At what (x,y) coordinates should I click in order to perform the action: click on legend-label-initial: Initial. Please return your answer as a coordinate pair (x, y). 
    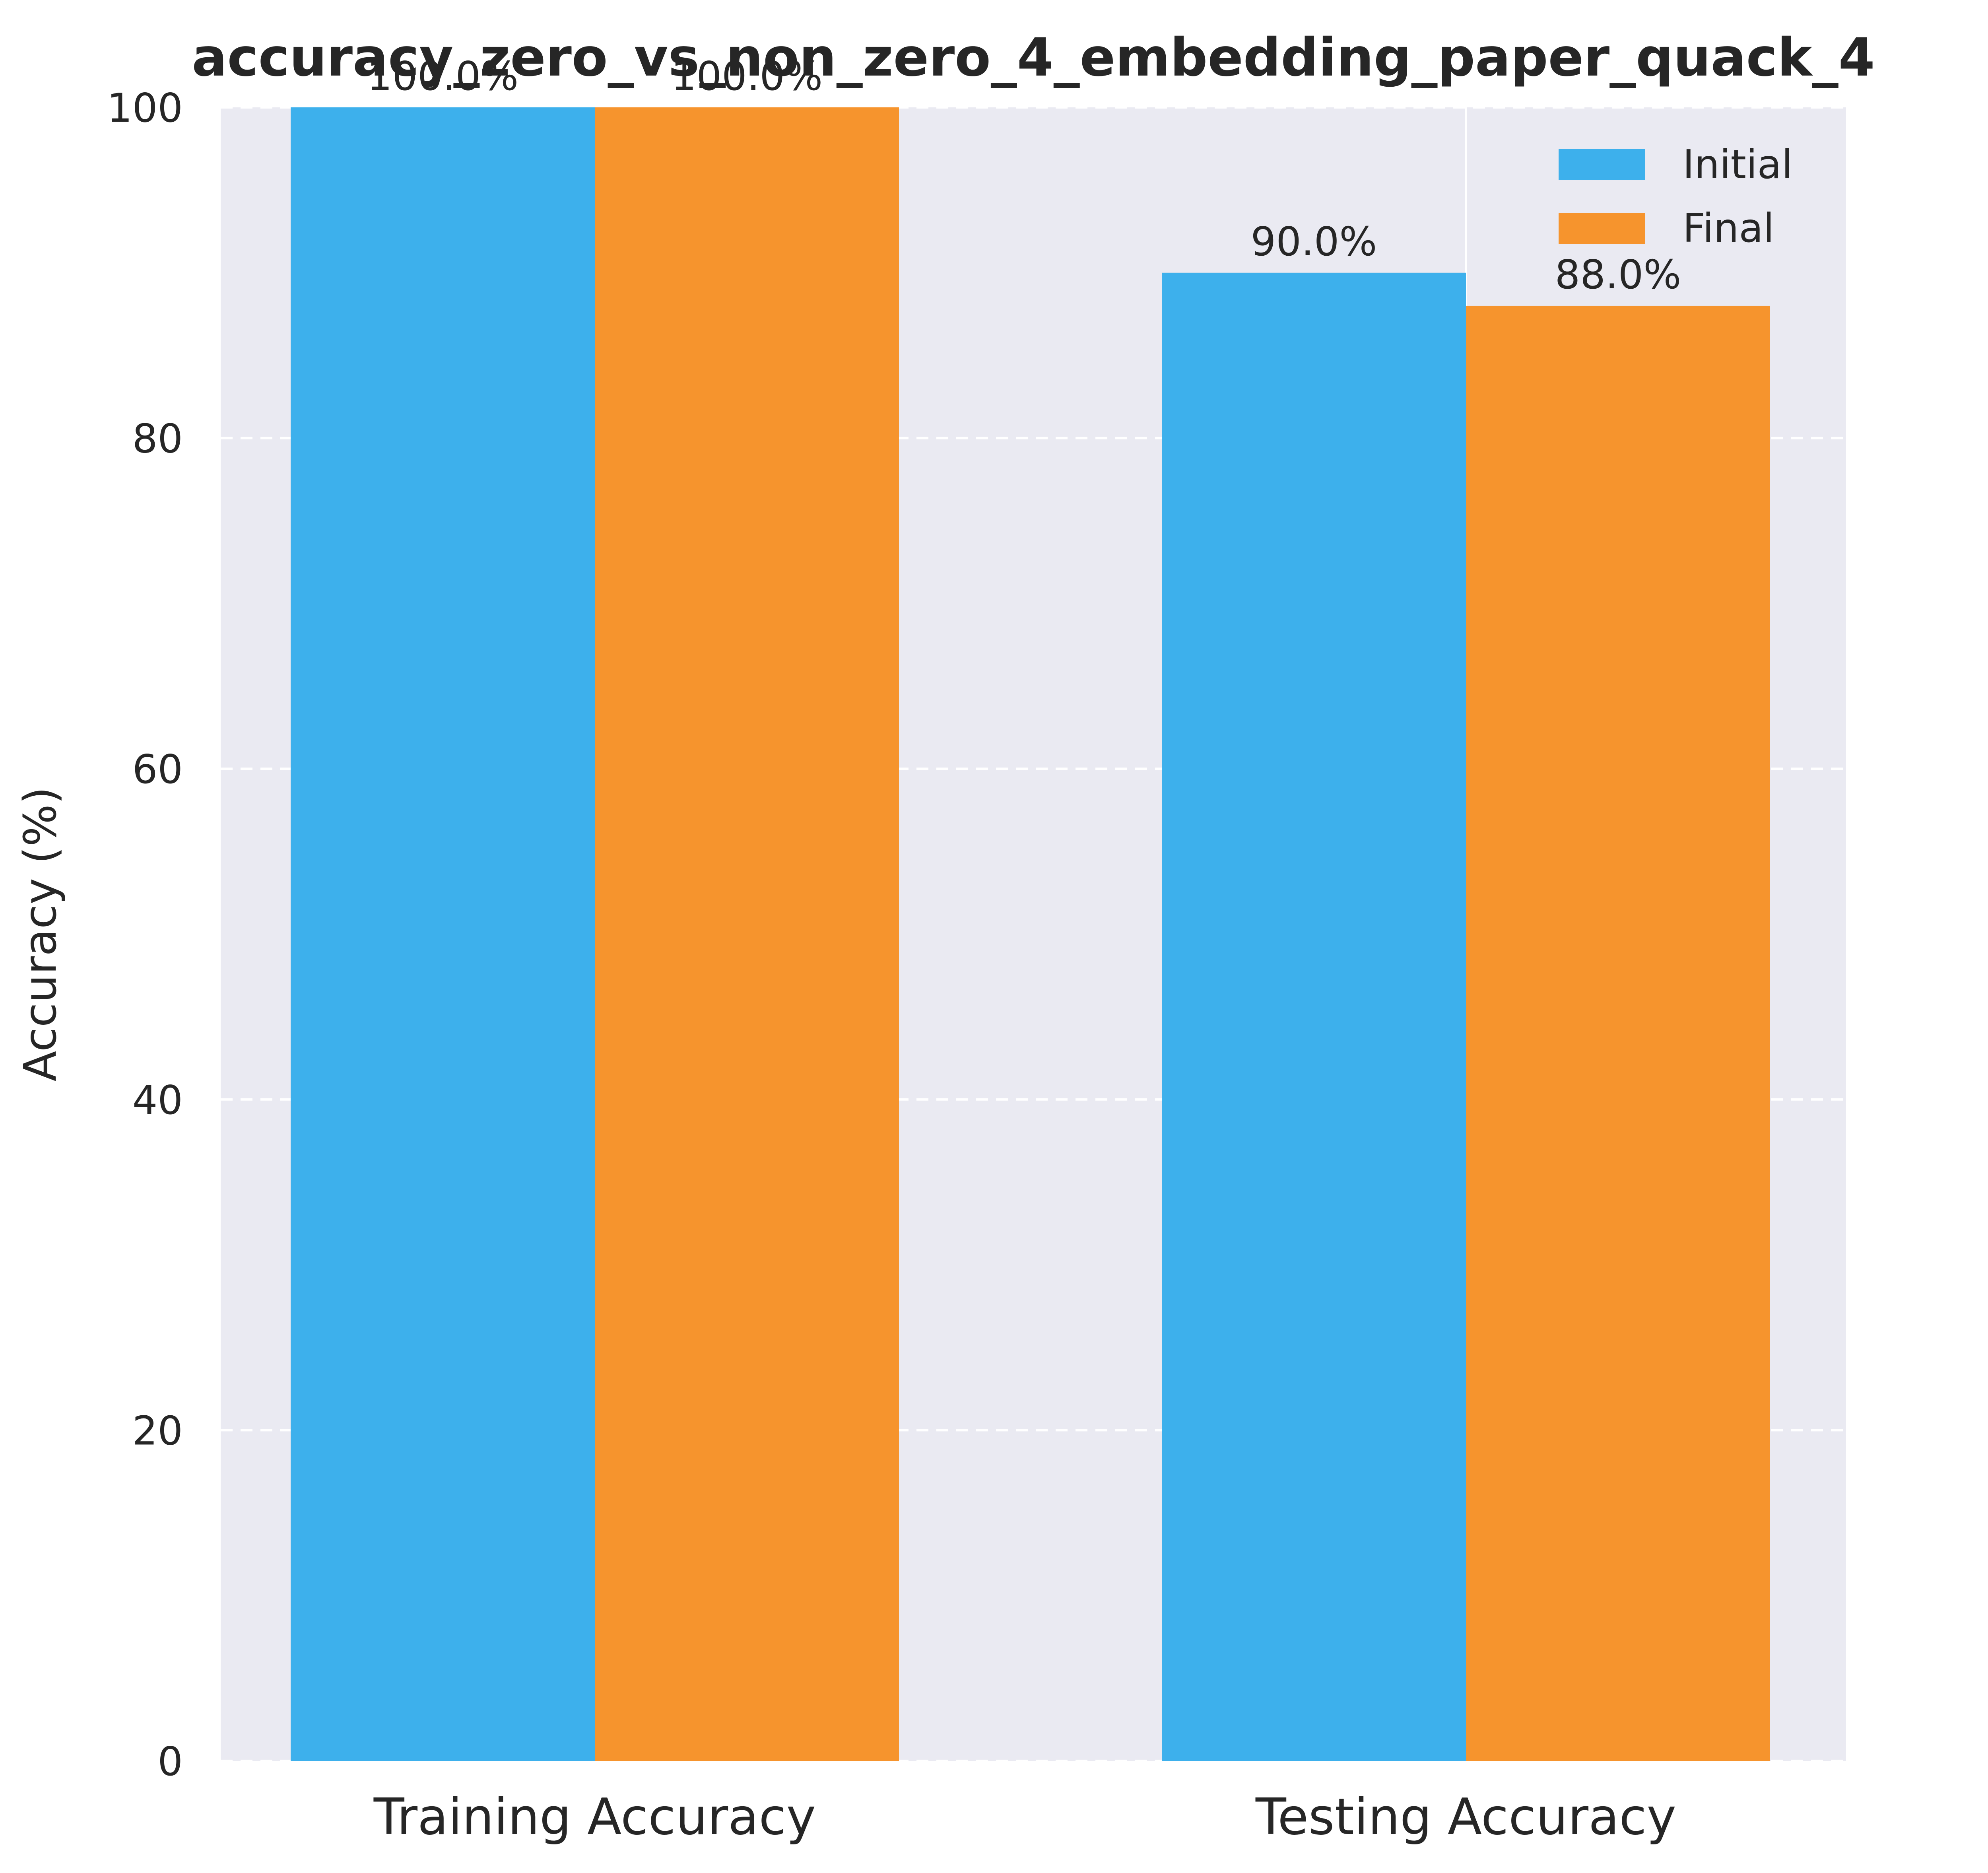
    Looking at the image, I should click on (1738, 164).